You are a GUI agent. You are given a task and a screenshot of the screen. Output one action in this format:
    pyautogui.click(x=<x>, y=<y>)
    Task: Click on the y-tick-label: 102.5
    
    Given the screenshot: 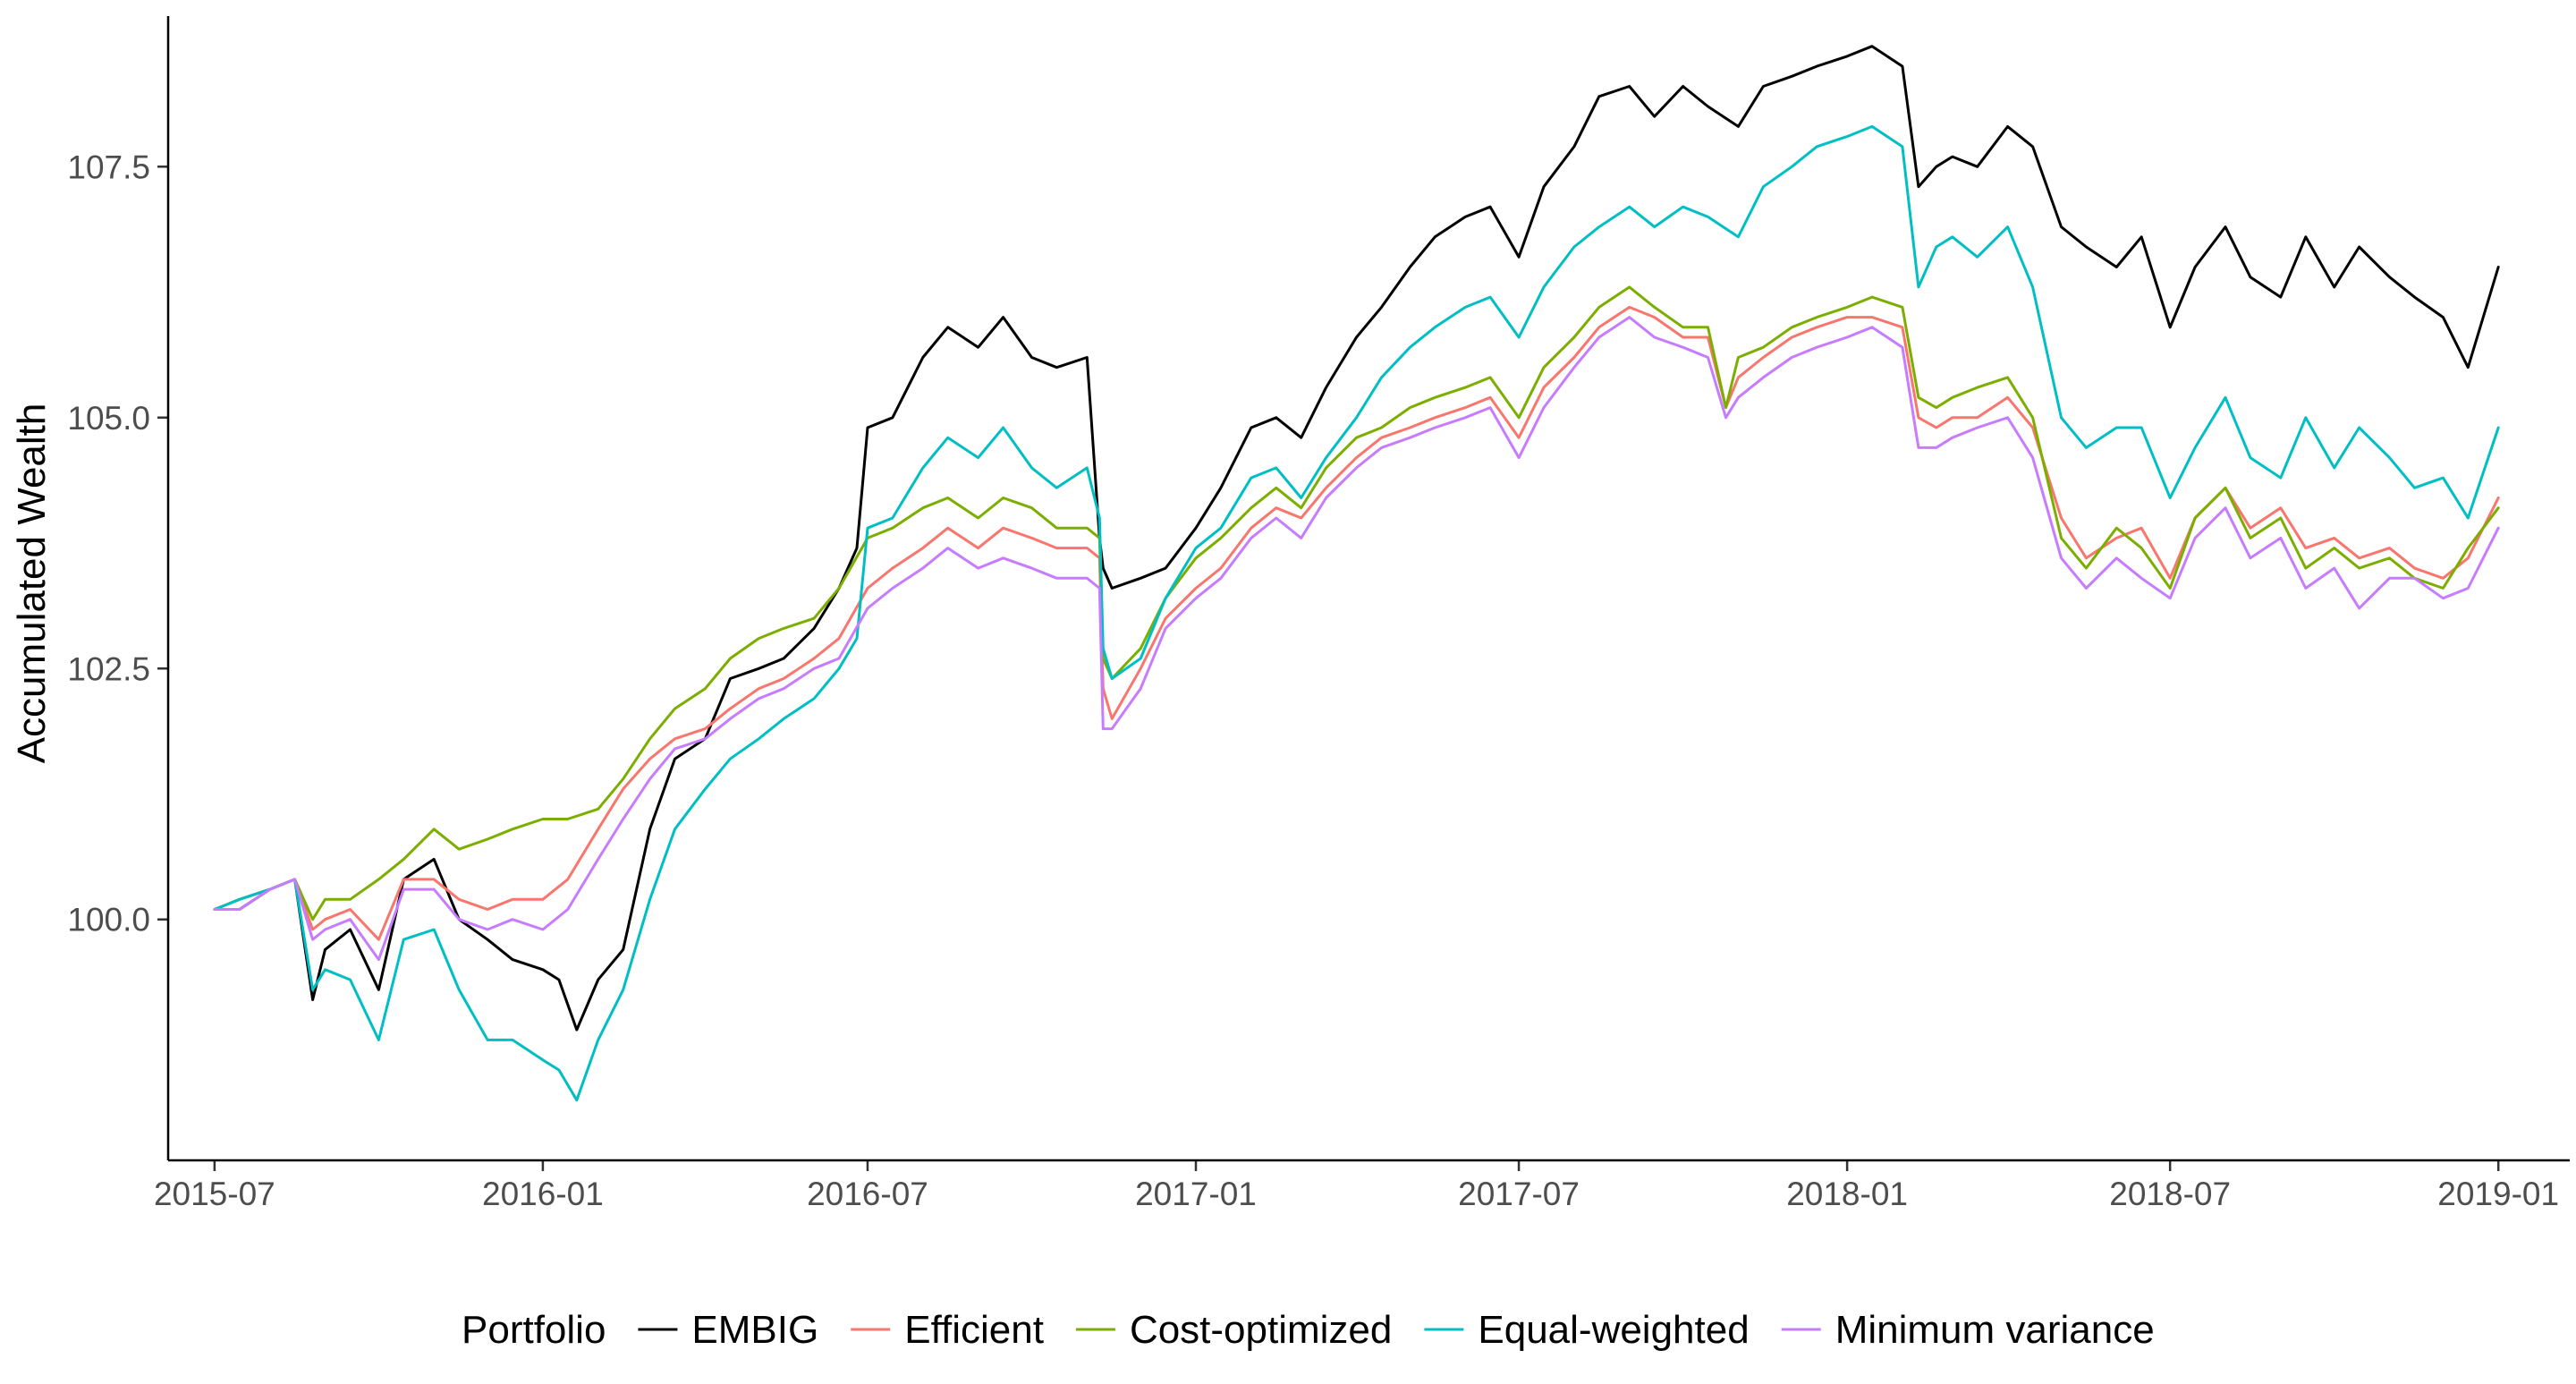 What is the action you would take?
    pyautogui.click(x=108, y=669)
    